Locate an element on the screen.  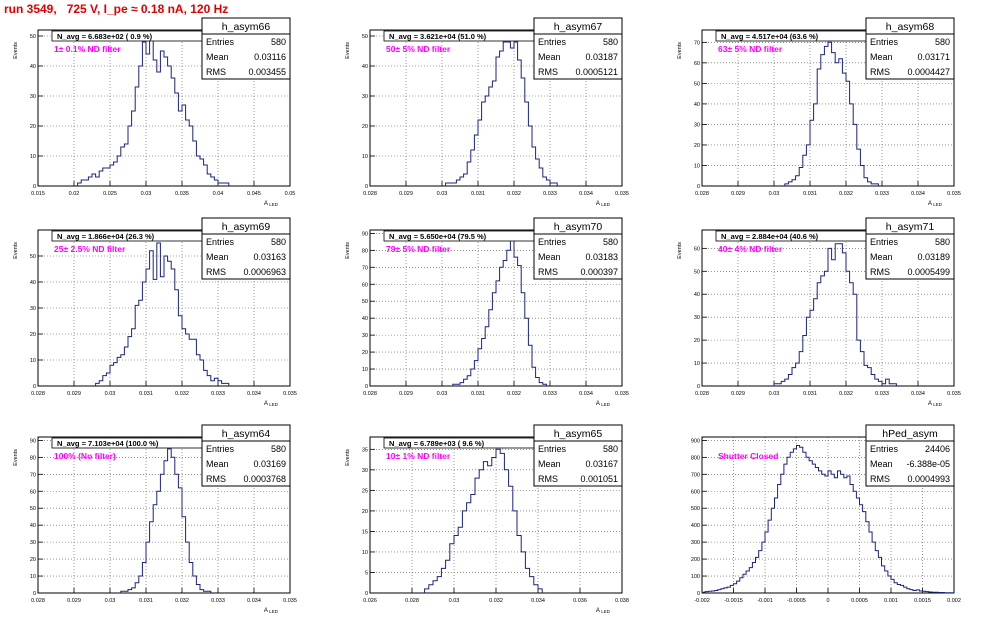
y-tick-label: 25 is located at coordinates (365, 491).